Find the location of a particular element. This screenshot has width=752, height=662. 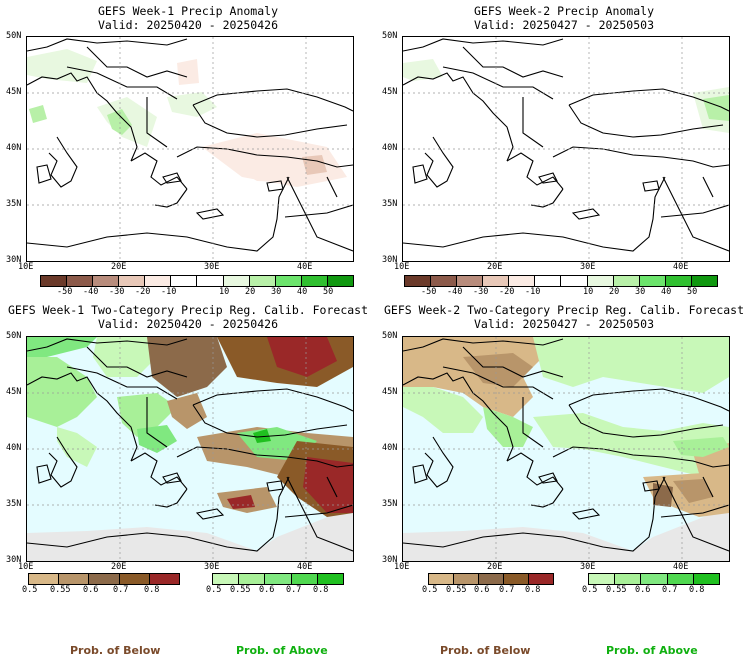

map-week2-anomaly is located at coordinates (566, 149).